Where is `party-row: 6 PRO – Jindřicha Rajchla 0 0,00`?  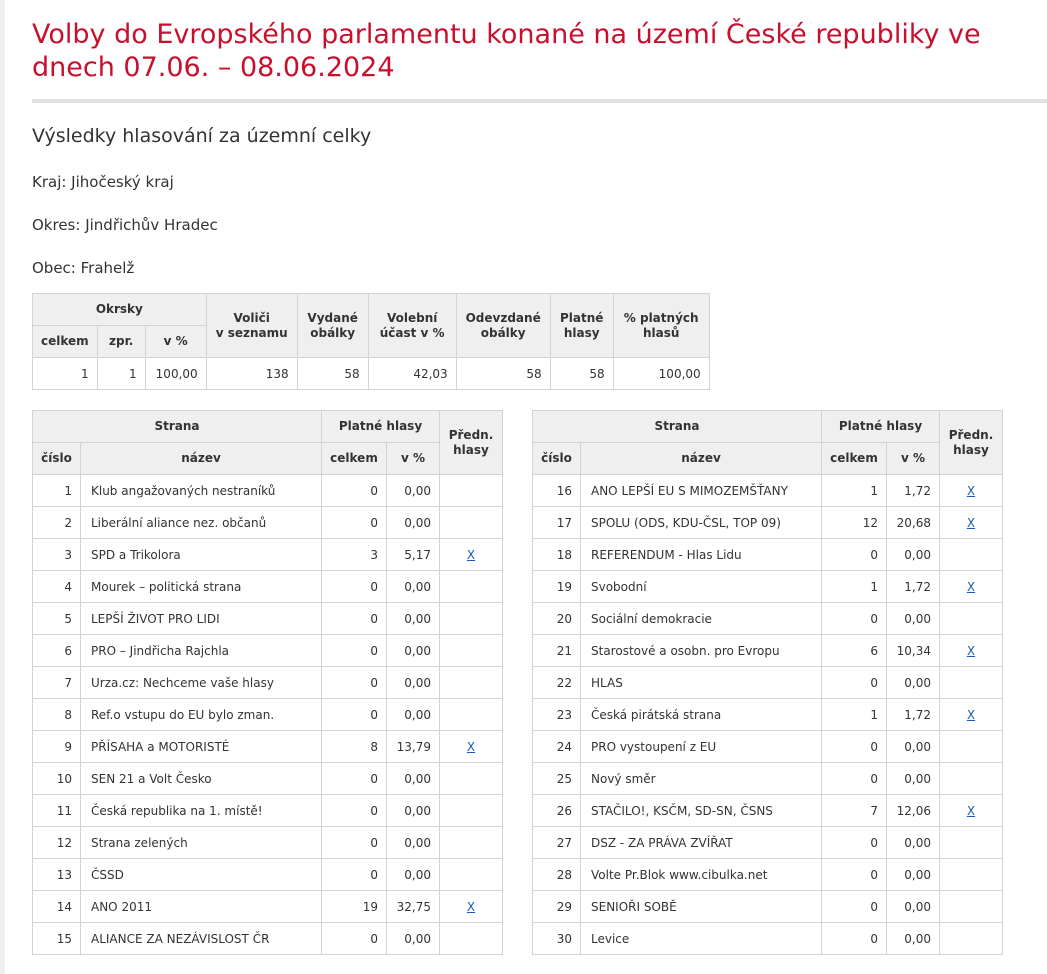 party-row: 6 PRO – Jindřicha Rajchla 0 0,00 is located at coordinates (267, 650).